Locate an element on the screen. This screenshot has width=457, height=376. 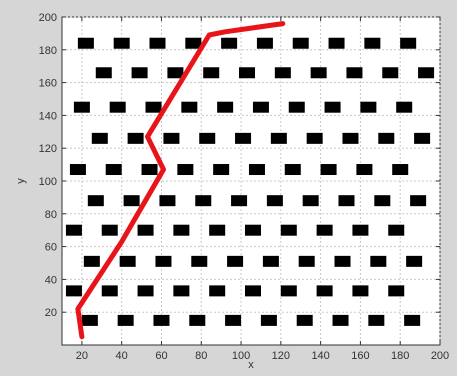
y-tick-label: 160 is located at coordinates (48, 84).